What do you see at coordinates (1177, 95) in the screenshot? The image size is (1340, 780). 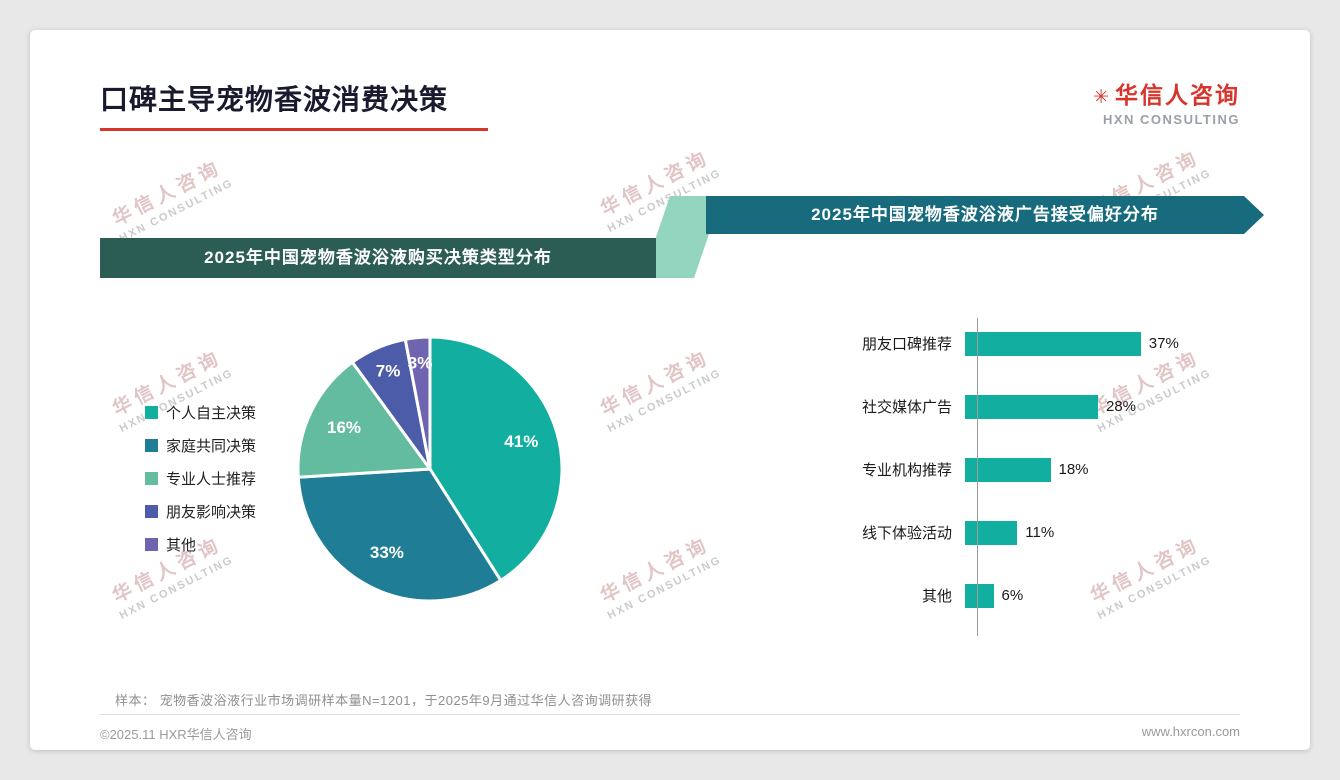 I see `logo-zh: 华信人咨询` at bounding box center [1177, 95].